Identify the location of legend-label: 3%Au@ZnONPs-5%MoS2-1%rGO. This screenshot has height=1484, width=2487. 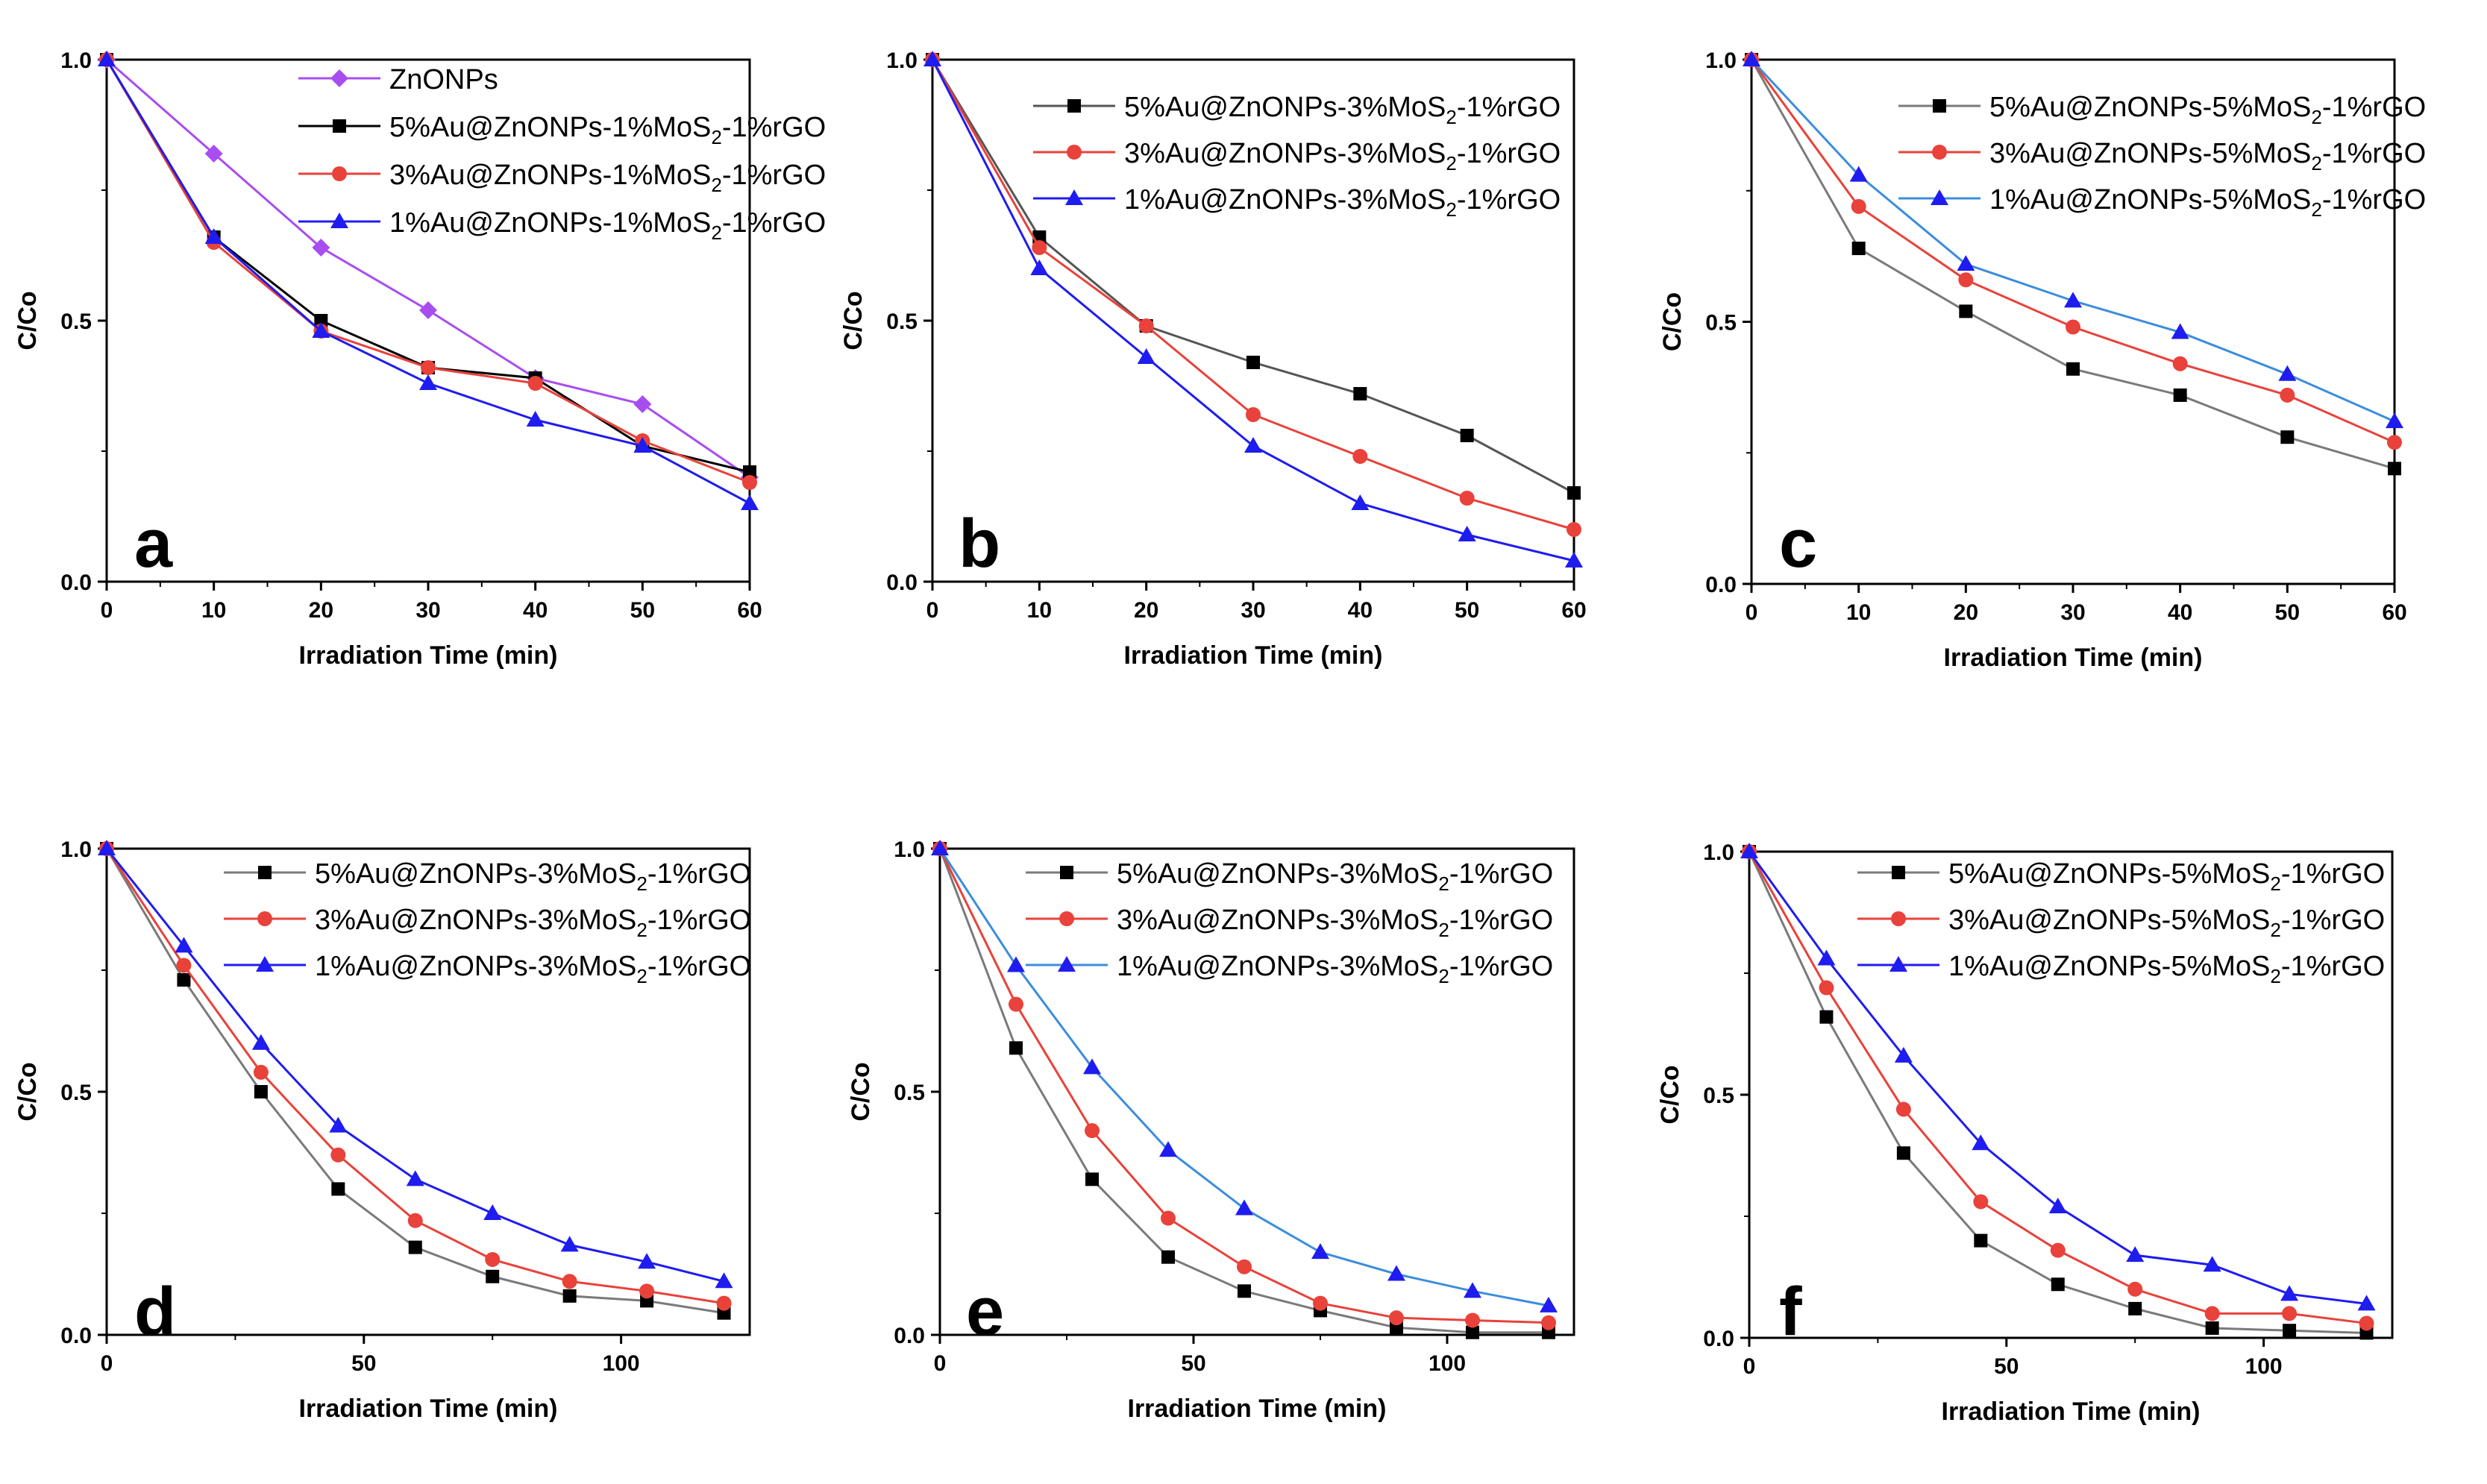
(2166, 923).